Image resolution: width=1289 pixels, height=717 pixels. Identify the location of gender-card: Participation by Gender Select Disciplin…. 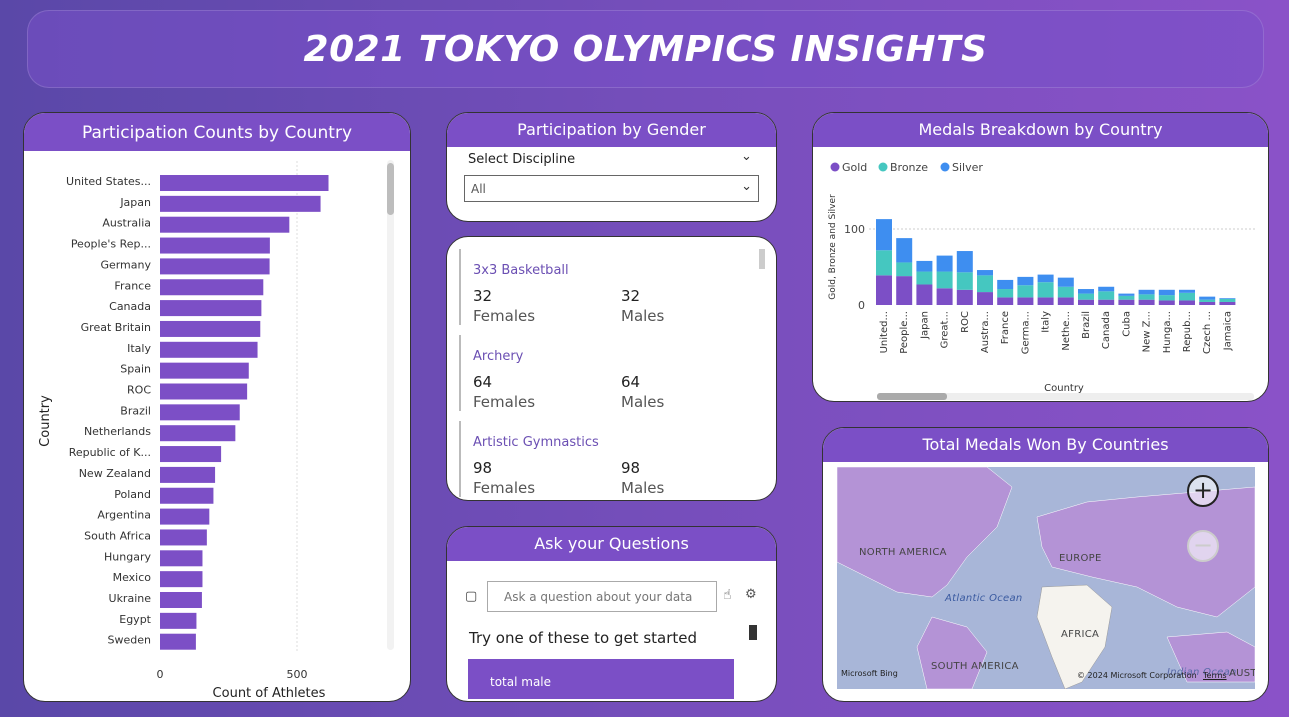
(611, 167).